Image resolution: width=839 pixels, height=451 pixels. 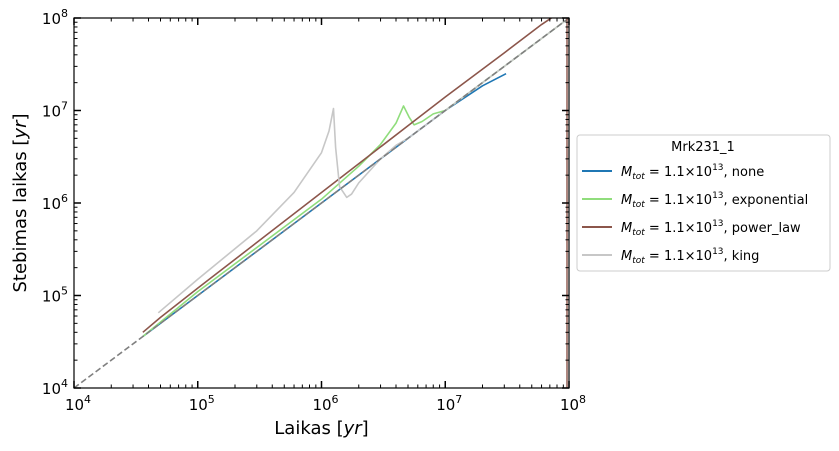 I want to click on legend-label-power-law: Mtot = 1.1×1013, power_law, so click(x=711, y=228).